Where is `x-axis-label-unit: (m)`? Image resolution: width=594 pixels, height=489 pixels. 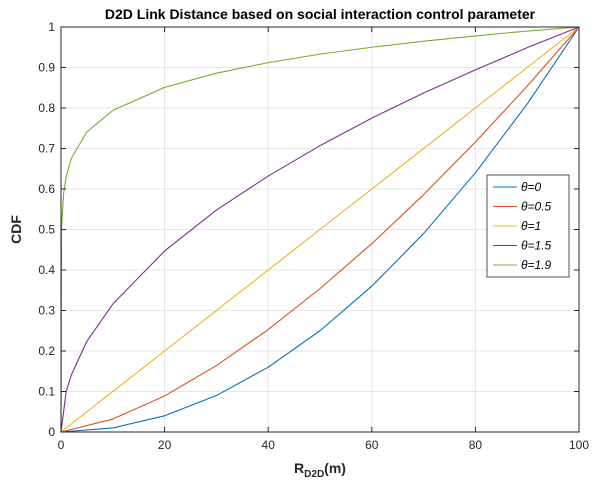 x-axis-label-unit: (m) is located at coordinates (335, 468).